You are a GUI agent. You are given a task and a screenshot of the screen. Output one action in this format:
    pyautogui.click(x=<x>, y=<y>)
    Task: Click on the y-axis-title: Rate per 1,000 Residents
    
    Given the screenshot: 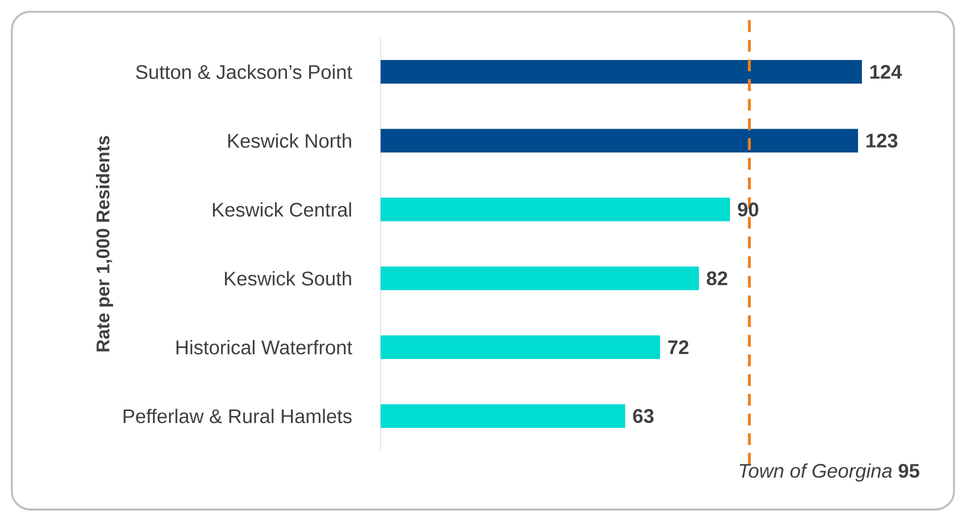 What is the action you would take?
    pyautogui.click(x=105, y=244)
    